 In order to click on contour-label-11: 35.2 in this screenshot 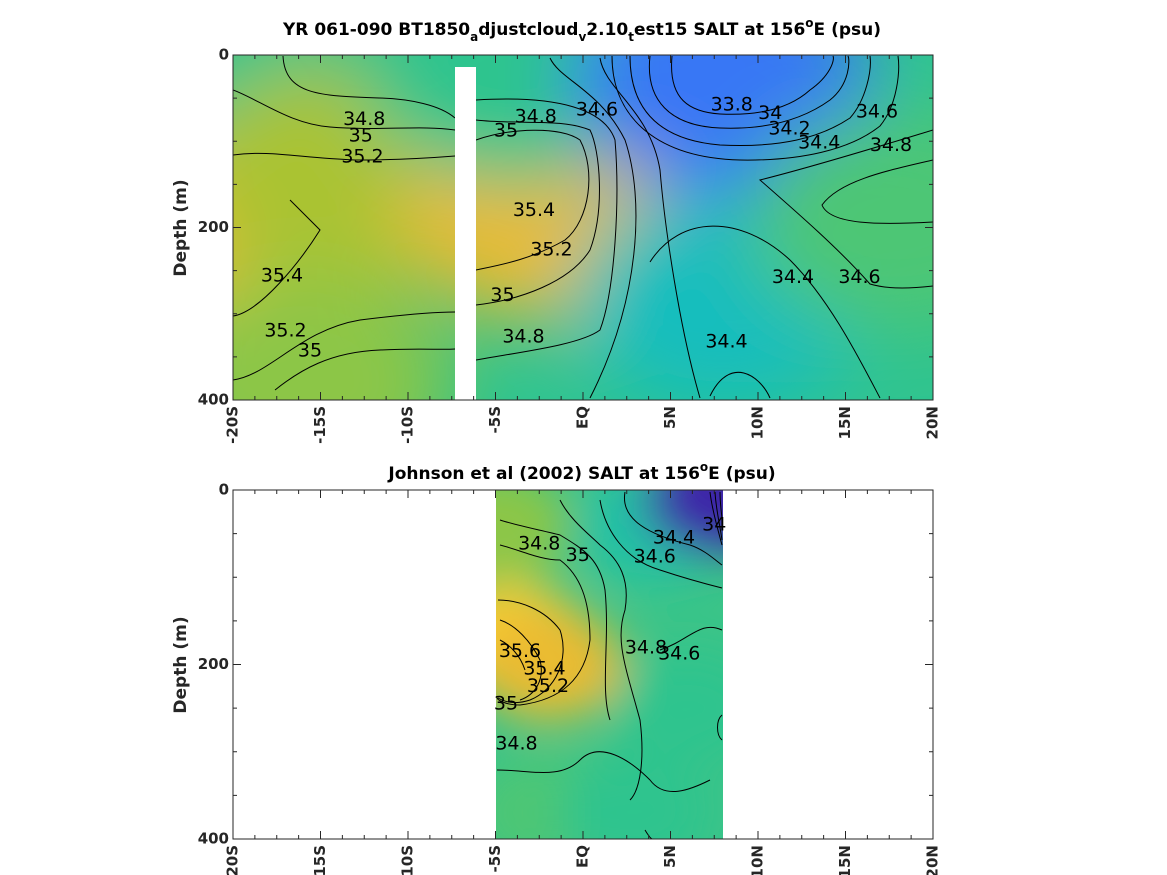, I will do `click(285, 331)`.